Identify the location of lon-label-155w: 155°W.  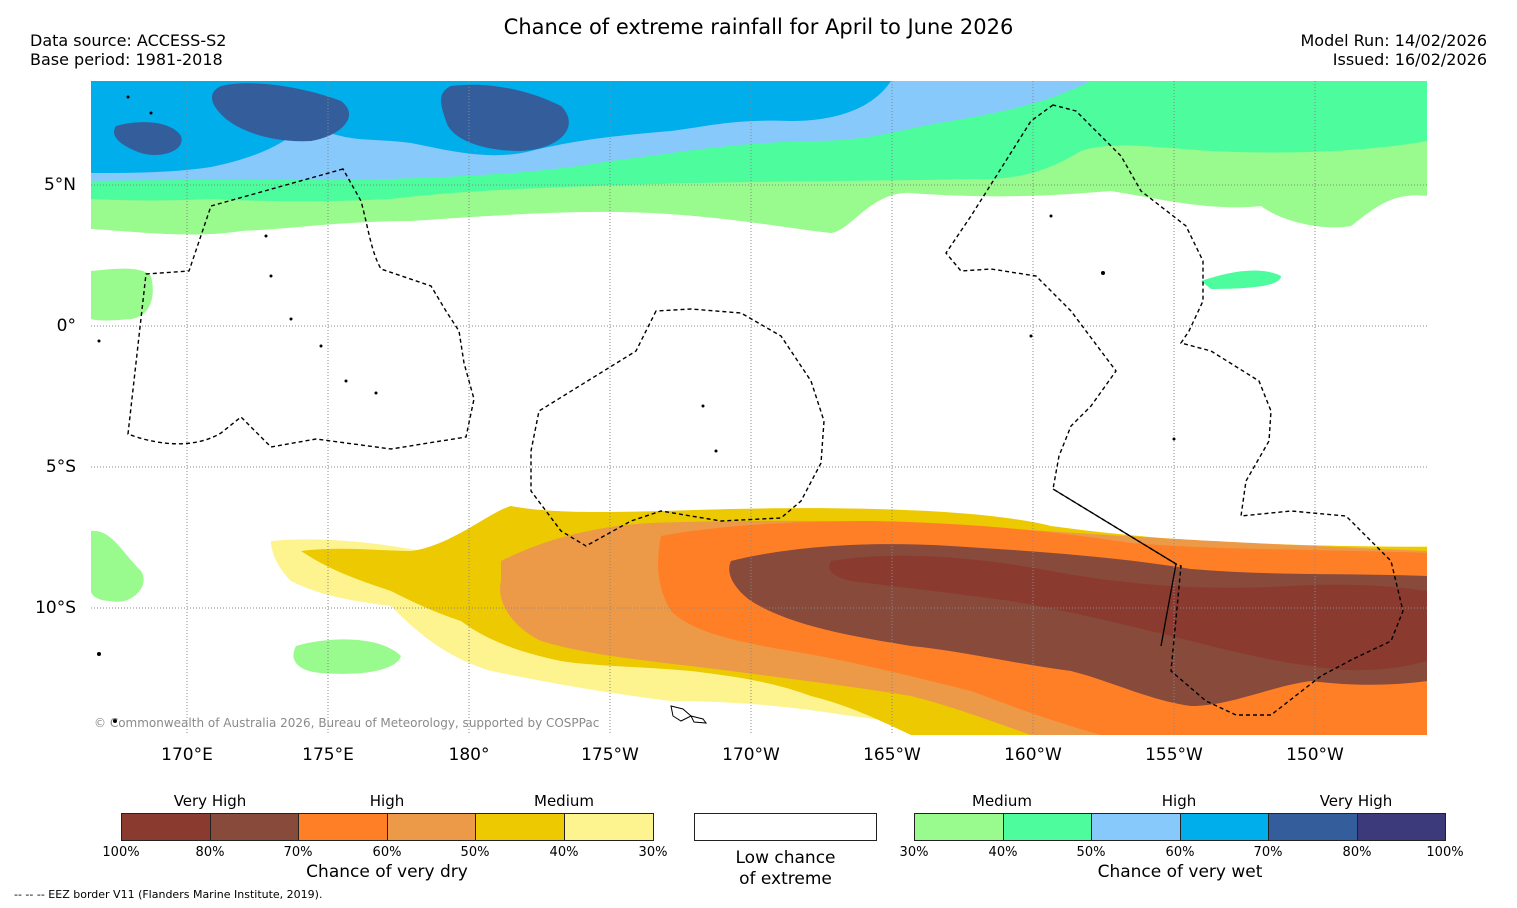
(1174, 755).